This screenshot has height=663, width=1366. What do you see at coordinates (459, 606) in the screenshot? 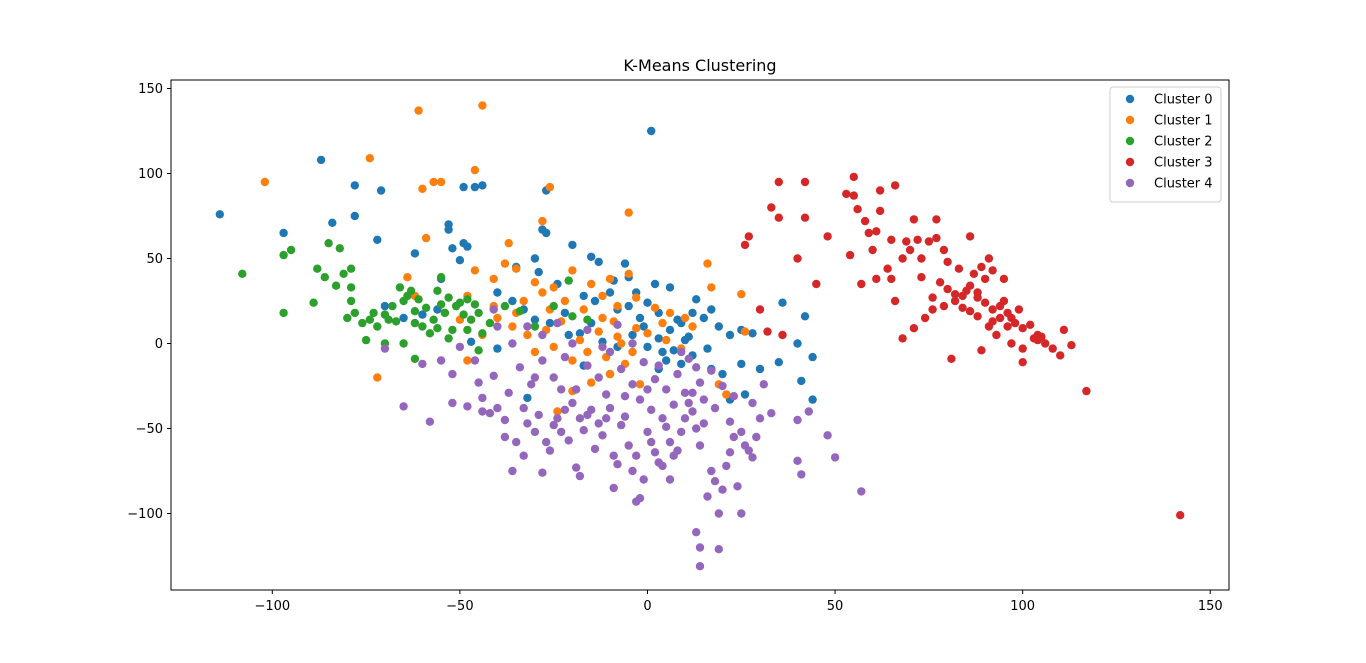
I see `x-tick-label: −50` at bounding box center [459, 606].